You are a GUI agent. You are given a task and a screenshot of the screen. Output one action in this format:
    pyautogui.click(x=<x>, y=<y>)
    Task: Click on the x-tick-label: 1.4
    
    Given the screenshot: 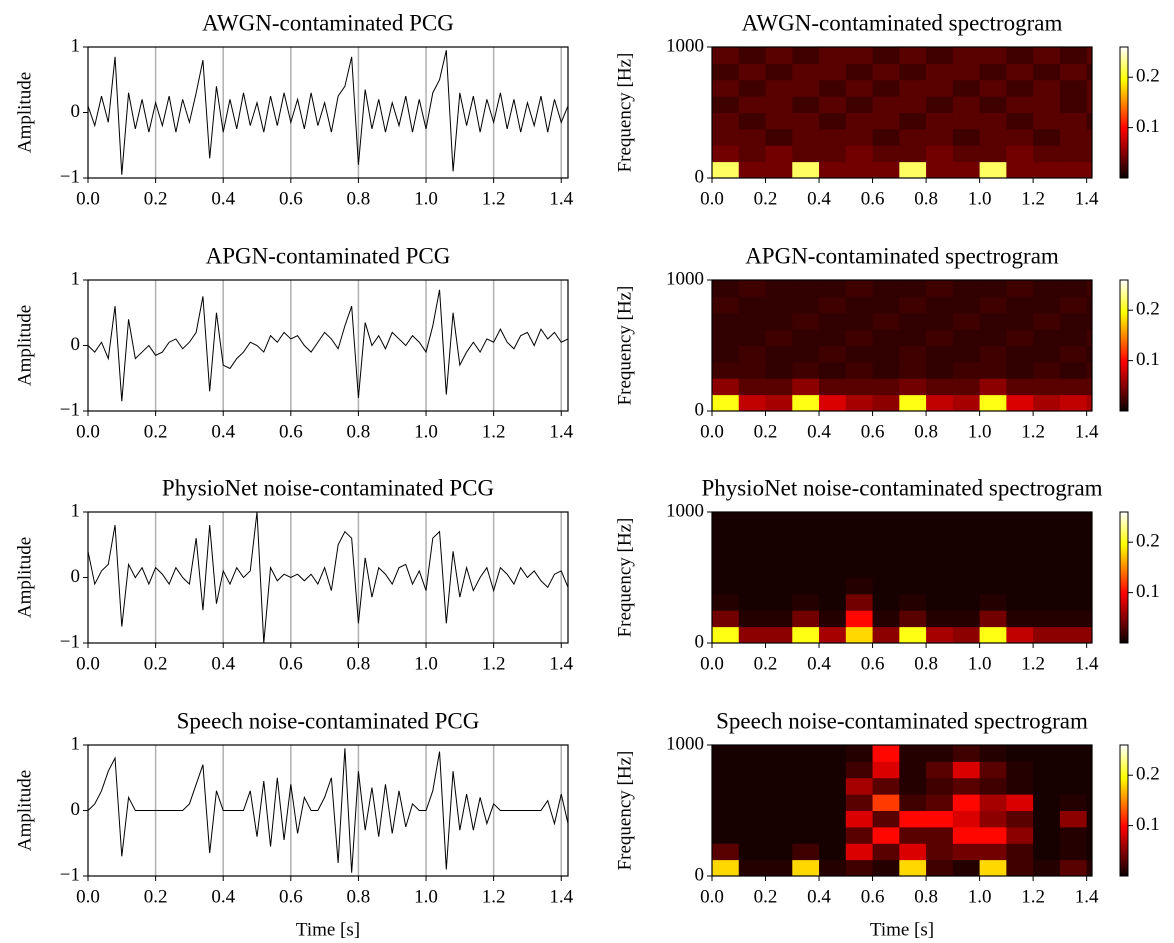 What is the action you would take?
    pyautogui.click(x=1087, y=663)
    